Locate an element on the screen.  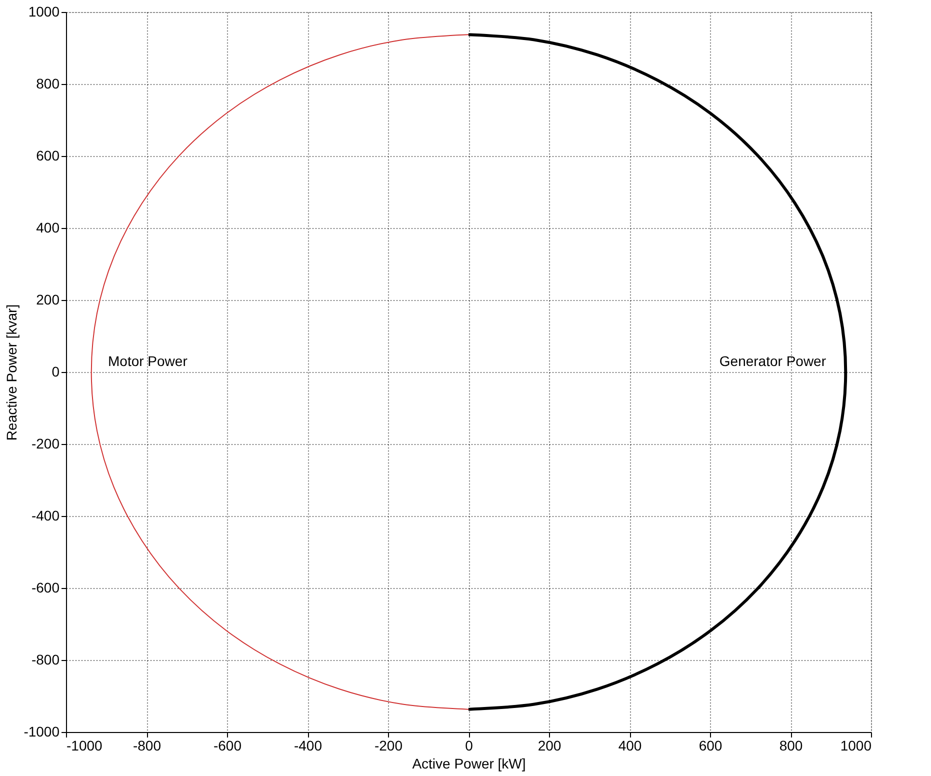
x-tick-label: -1000 is located at coordinates (84, 746).